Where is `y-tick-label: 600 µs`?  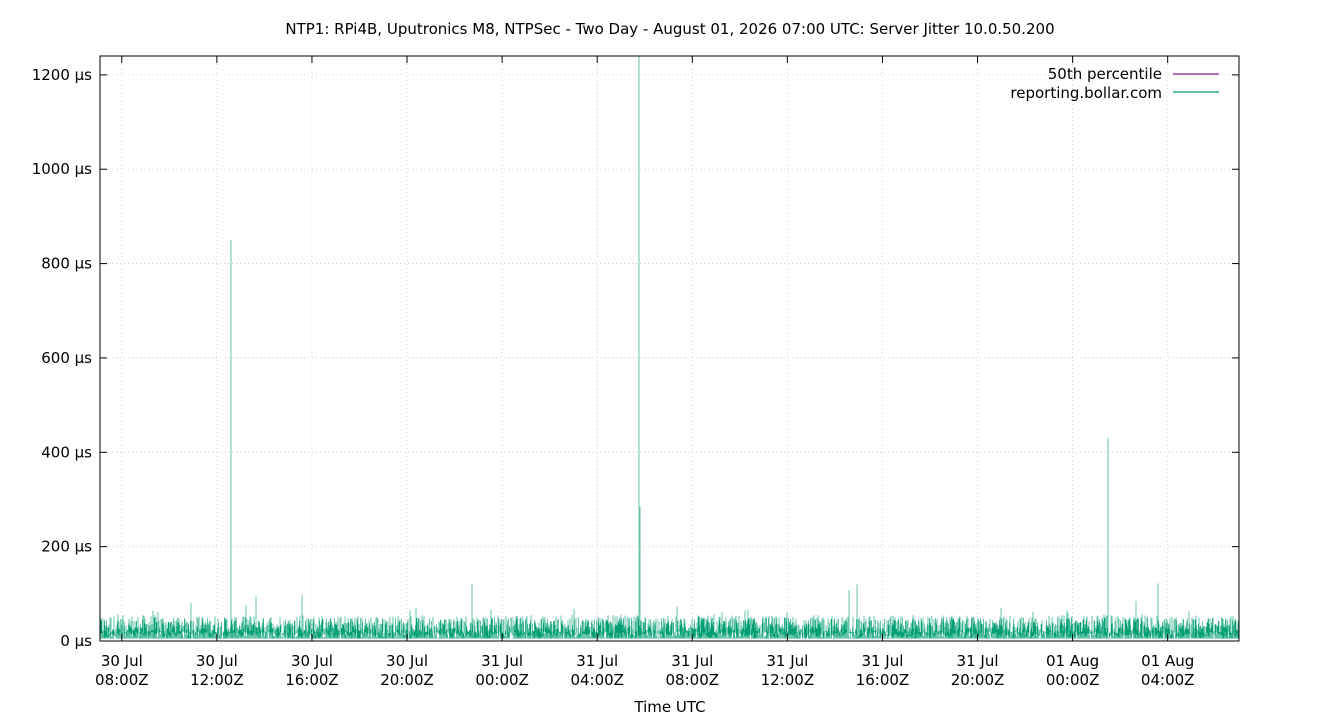 y-tick-label: 600 µs is located at coordinates (66, 358).